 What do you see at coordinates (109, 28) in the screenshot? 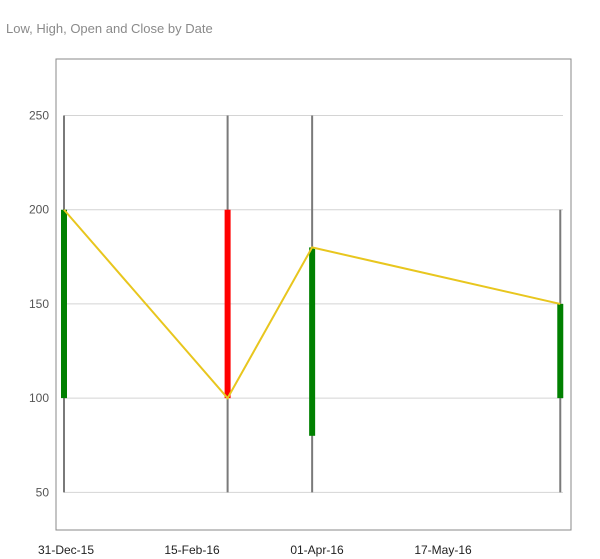
I see `chart-title: Low, High, Open and Close by Date` at bounding box center [109, 28].